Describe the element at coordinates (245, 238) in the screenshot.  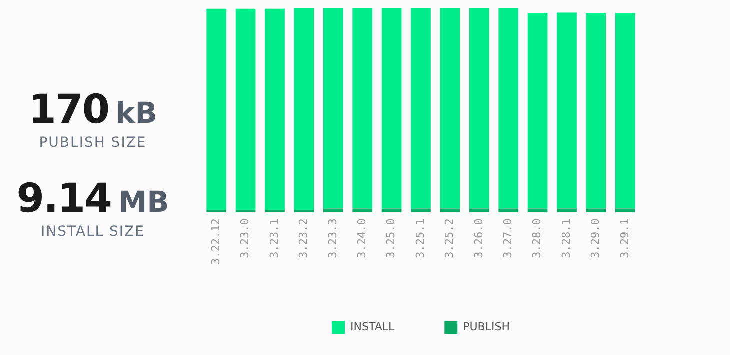
I see `x-tick-label: 3.23.0` at that location.